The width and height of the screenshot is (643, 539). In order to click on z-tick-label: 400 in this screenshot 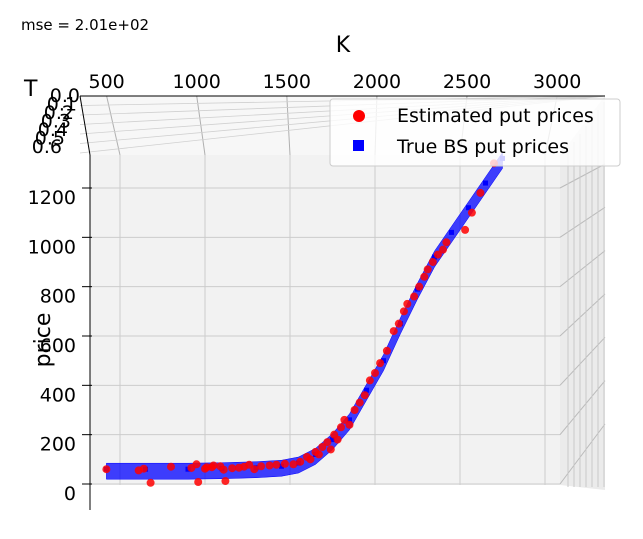, I will do `click(58, 395)`.